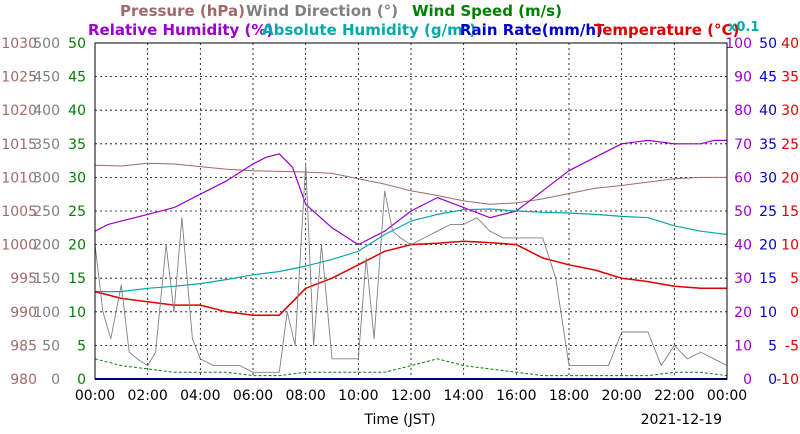  I want to click on x-tick: 14:00, so click(463, 396).